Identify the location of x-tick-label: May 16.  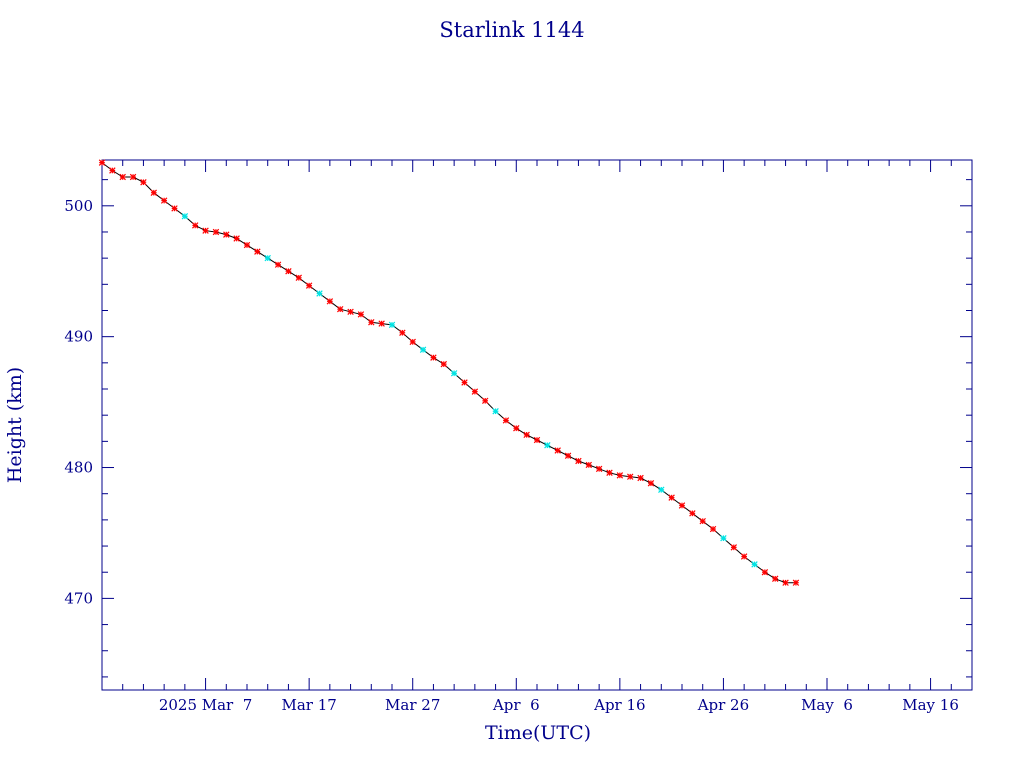
(930, 705).